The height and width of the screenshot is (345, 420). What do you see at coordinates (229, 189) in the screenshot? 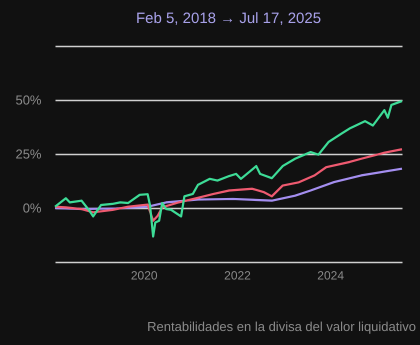
I see `line-series` at bounding box center [229, 189].